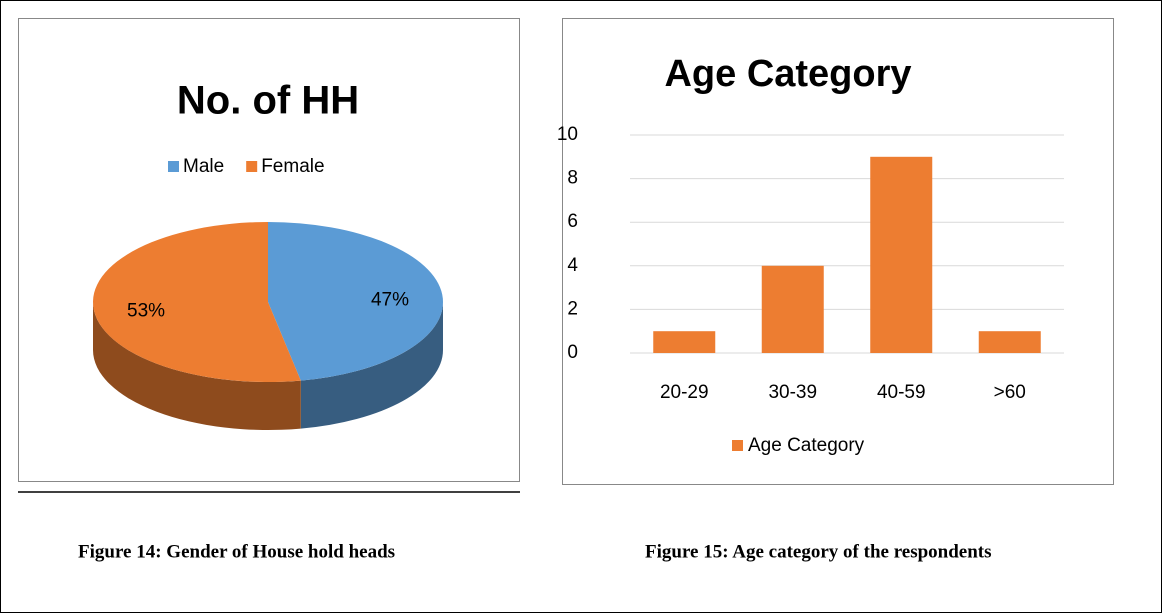 Image resolution: width=1162 pixels, height=613 pixels. I want to click on data-label: 47%, so click(390, 300).